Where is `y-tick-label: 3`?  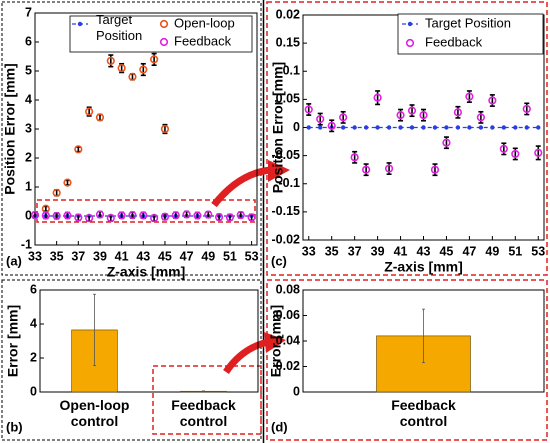
y-tick-label: 3 is located at coordinates (28, 128).